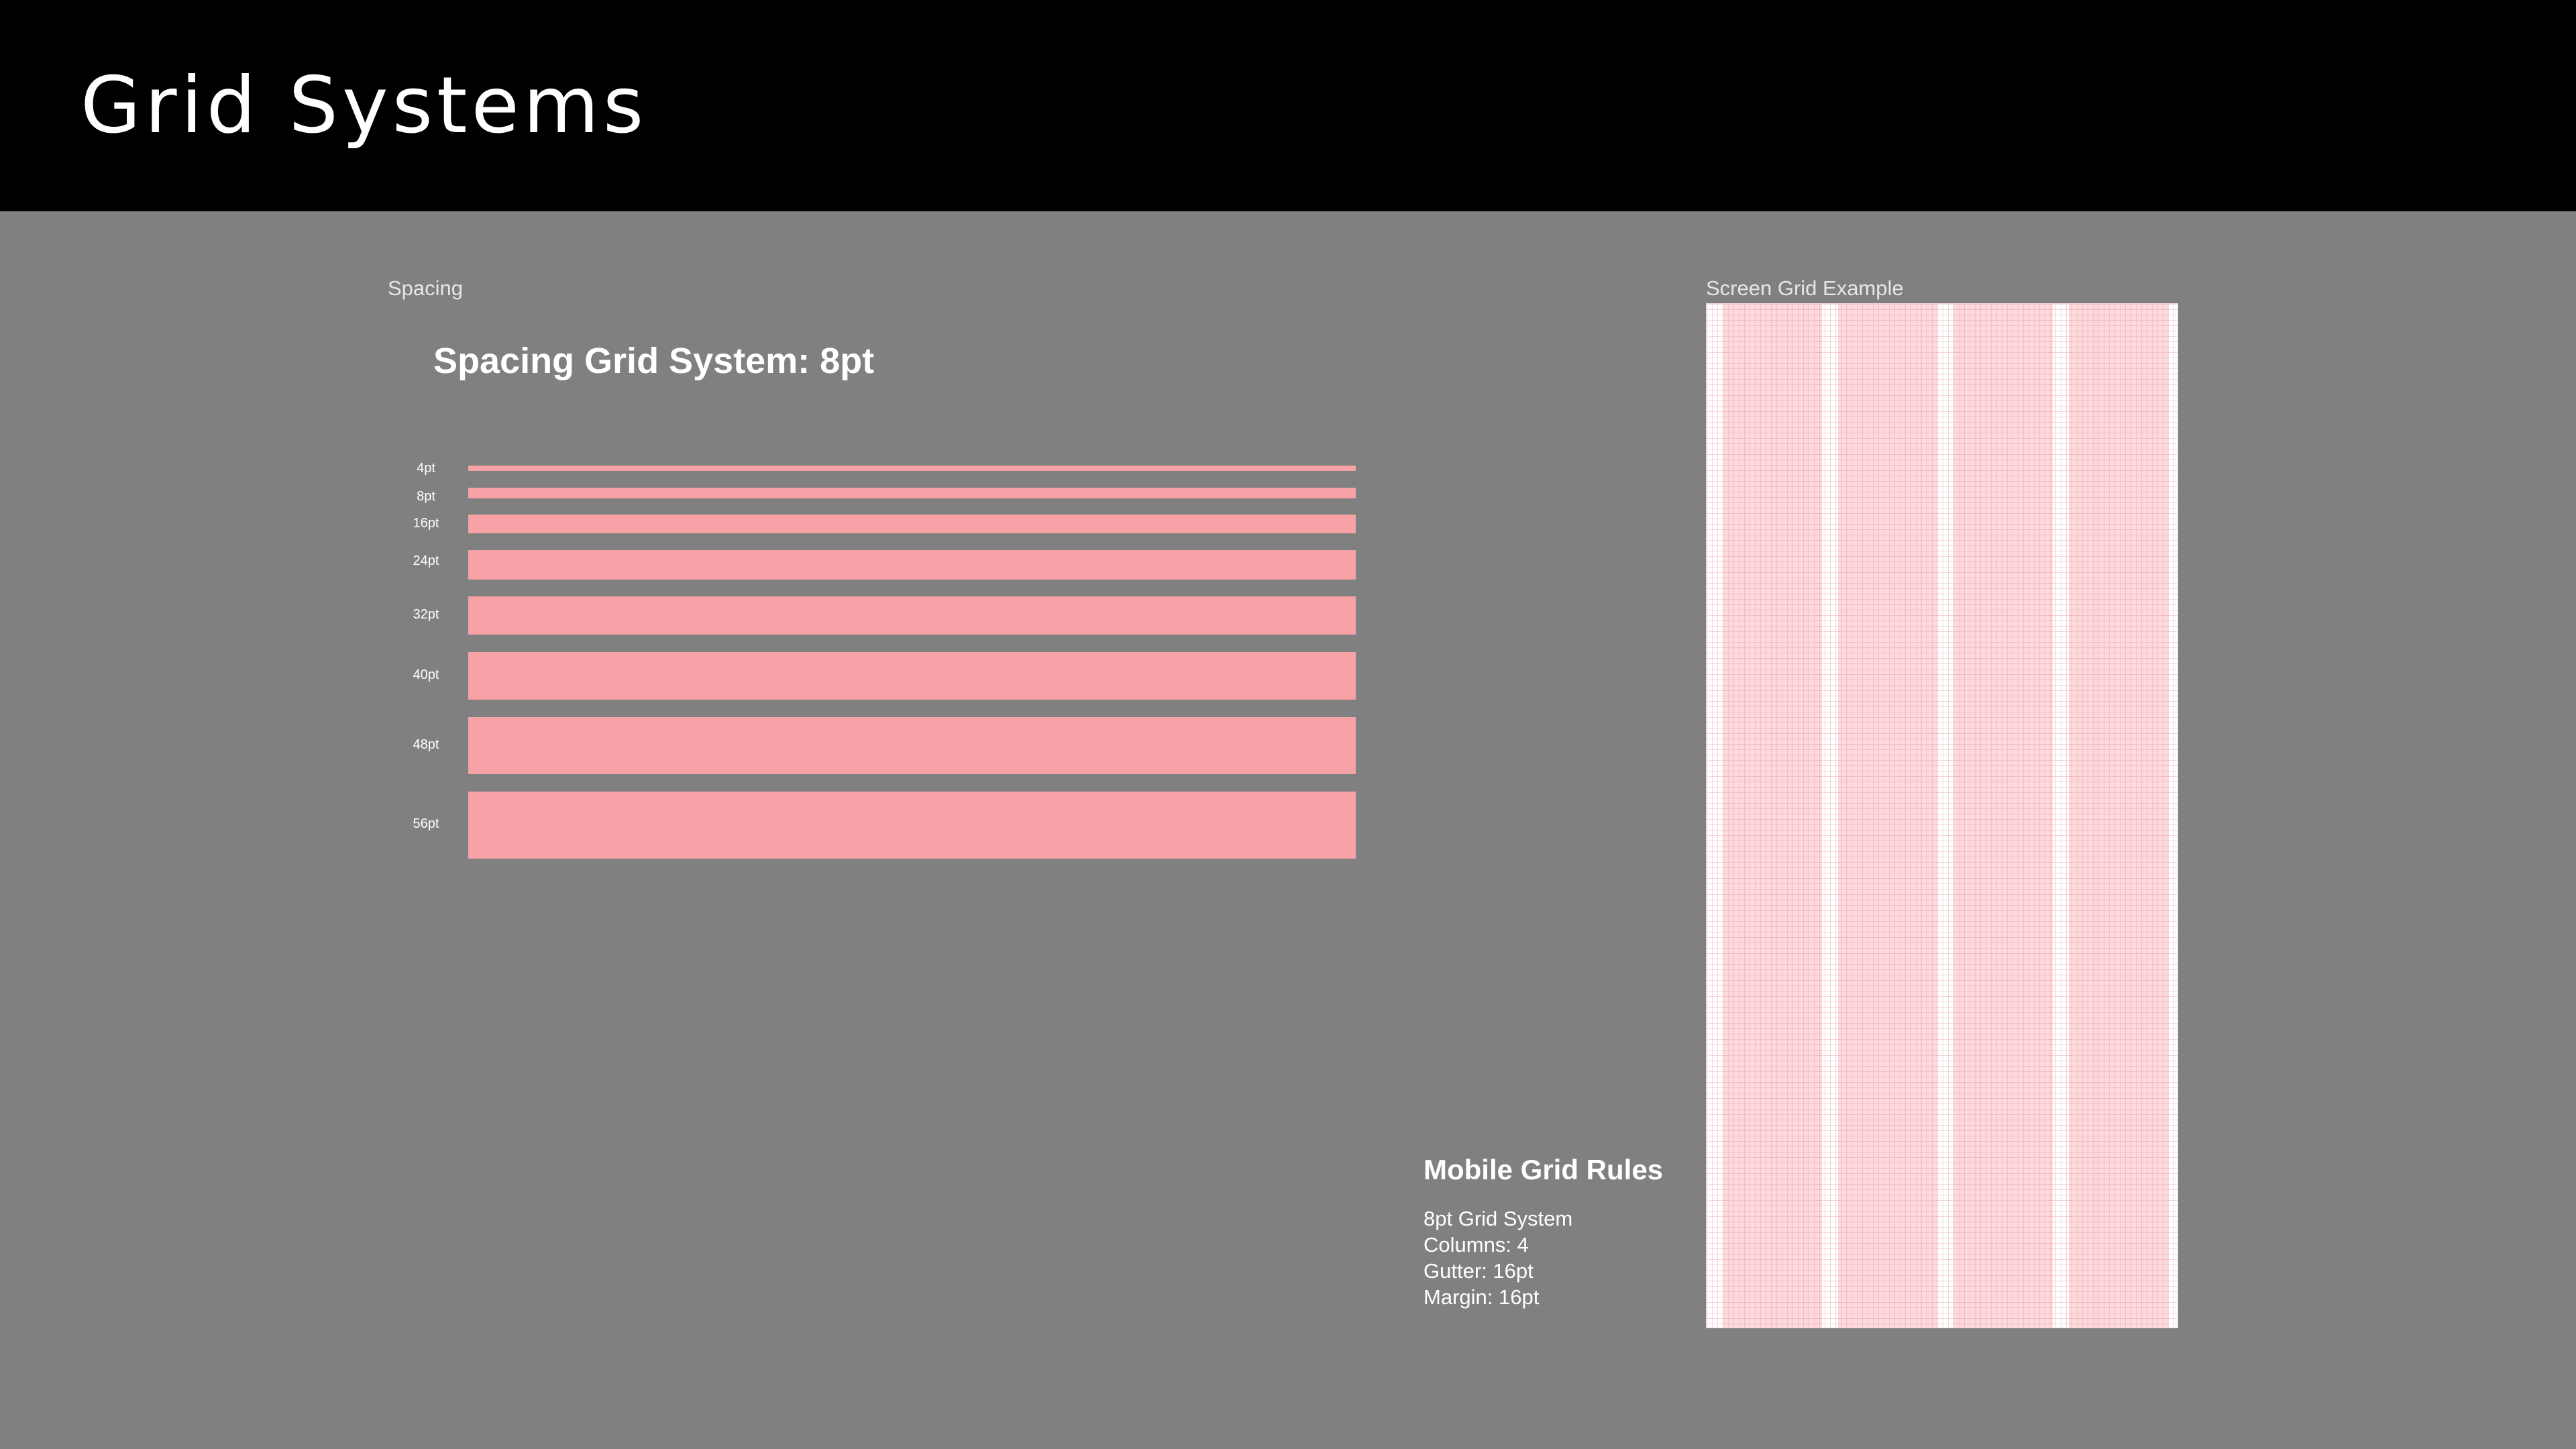 This screenshot has height=1449, width=2576. I want to click on rule-columns: Columns: 4, so click(1476, 1244).